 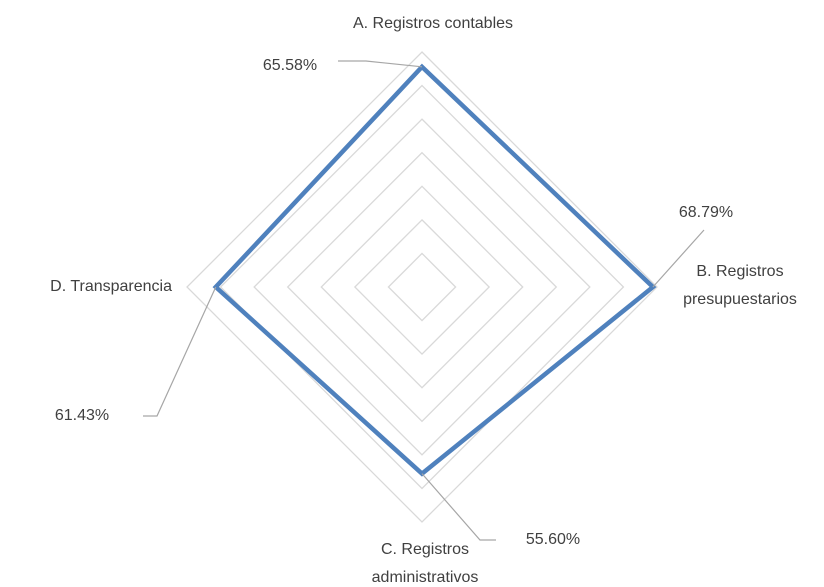 I want to click on category-label: C. Registros administrativos, so click(x=425, y=563).